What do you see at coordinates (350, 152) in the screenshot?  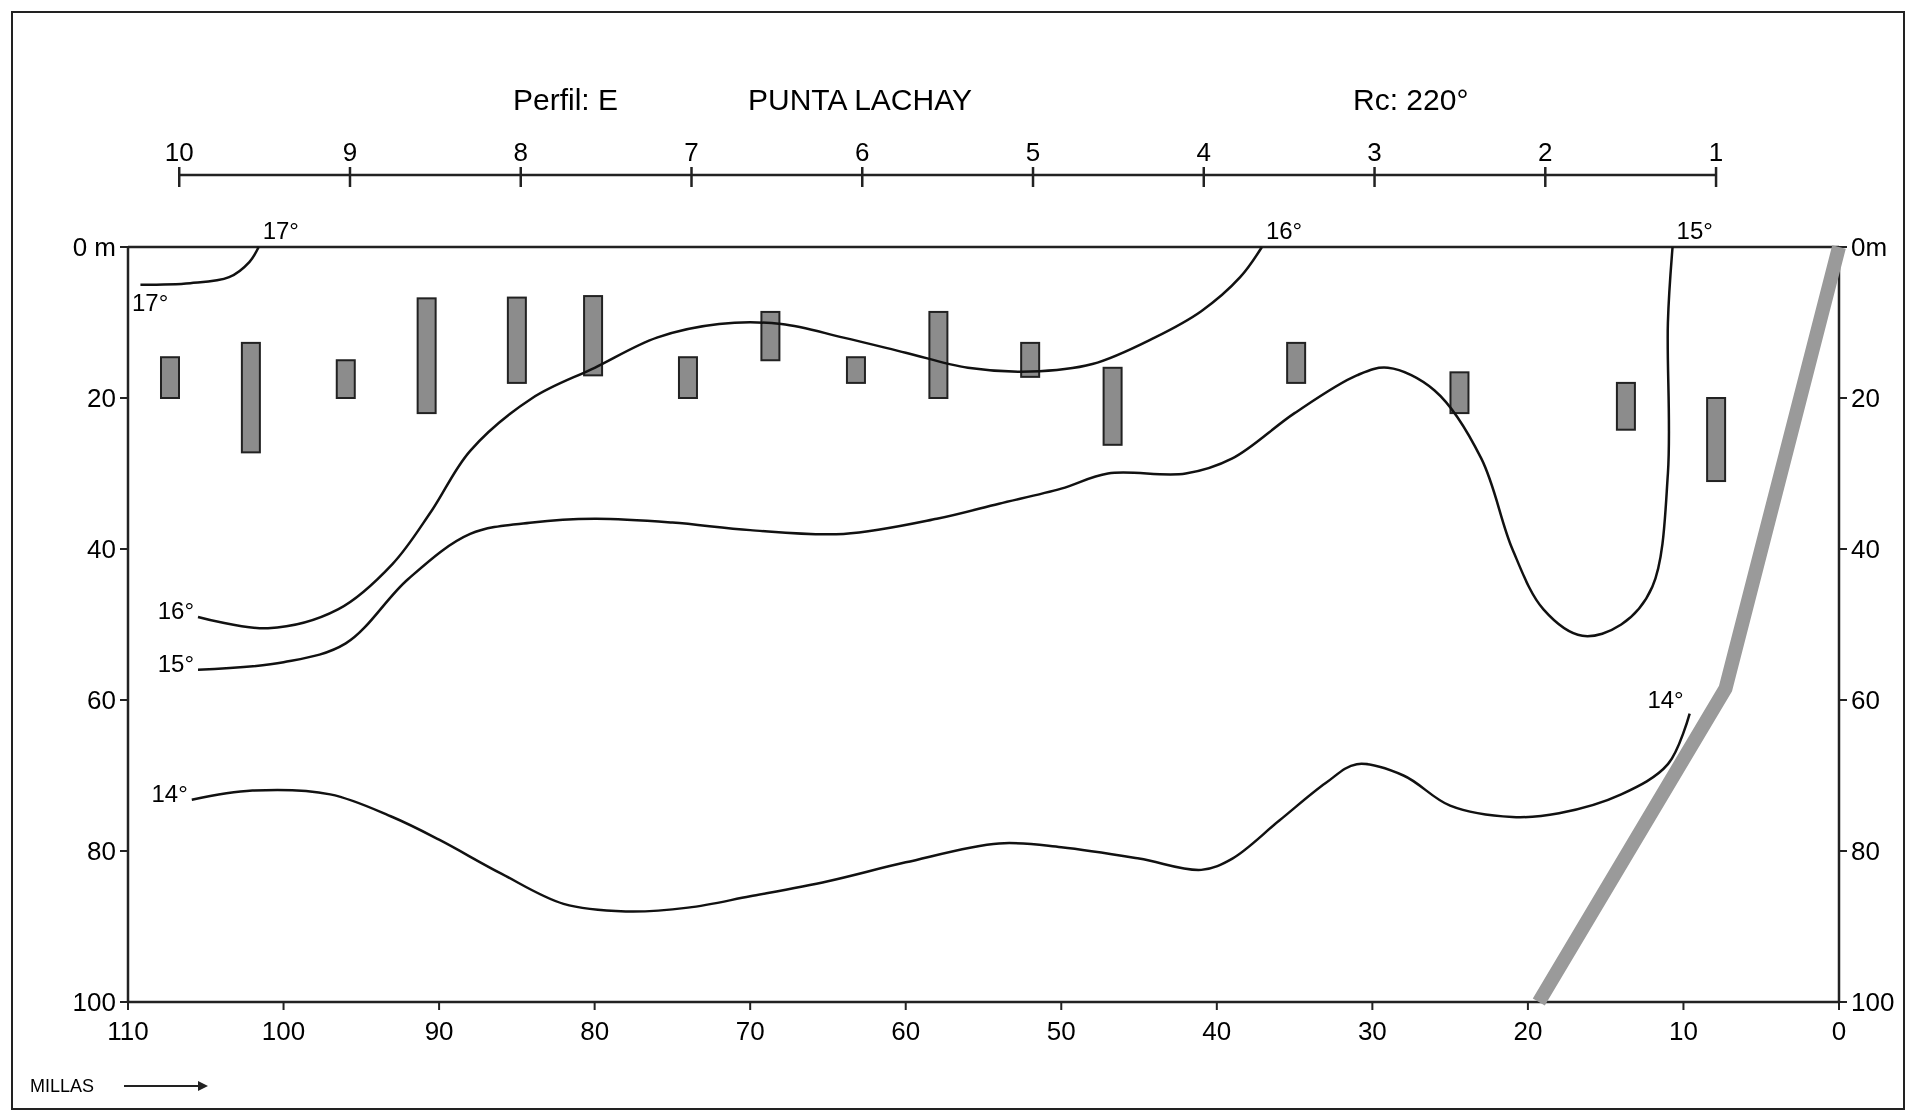 I see `x2-tick-label: 9` at bounding box center [350, 152].